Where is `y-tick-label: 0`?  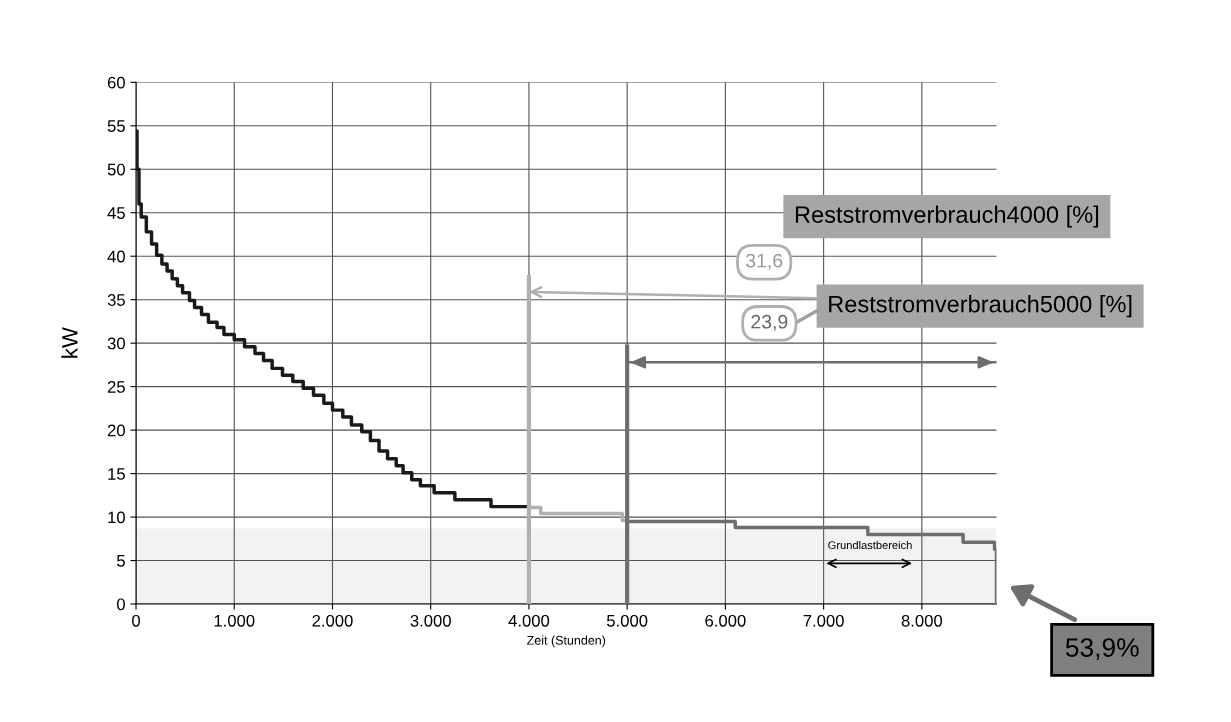
y-tick-label: 0 is located at coordinates (120, 604).